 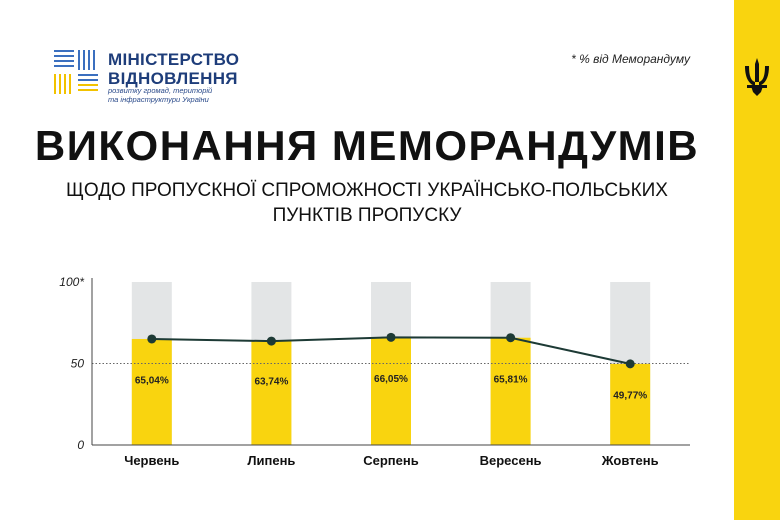 What do you see at coordinates (511, 379) in the screenshot?
I see `data-label: 65,81%` at bounding box center [511, 379].